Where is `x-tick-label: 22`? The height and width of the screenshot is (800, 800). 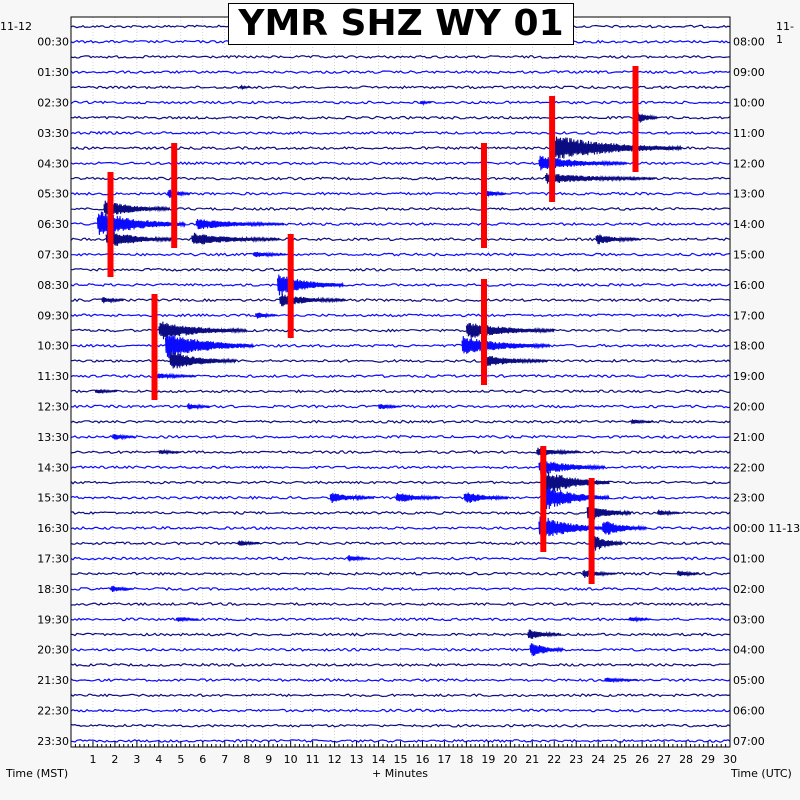
x-tick-label: 22 is located at coordinates (554, 759).